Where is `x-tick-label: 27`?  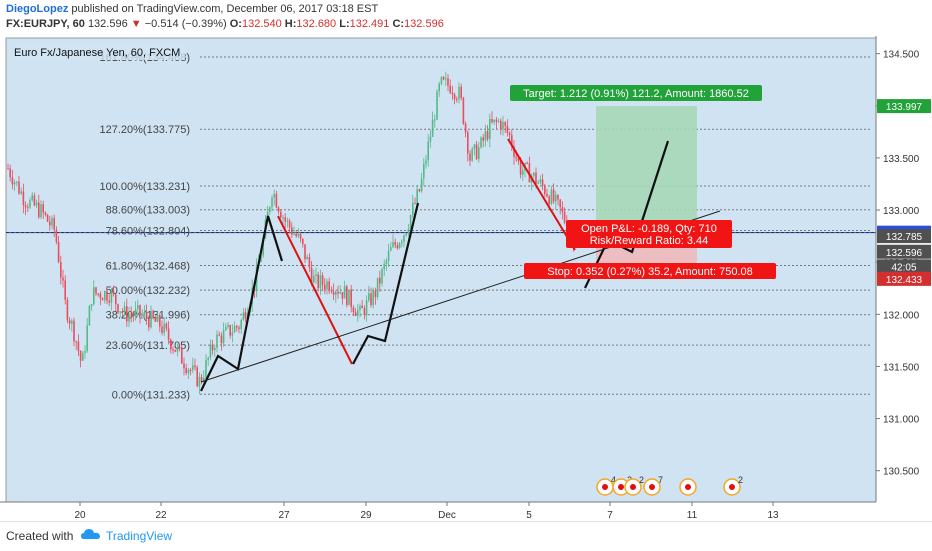
x-tick-label: 27 is located at coordinates (284, 515).